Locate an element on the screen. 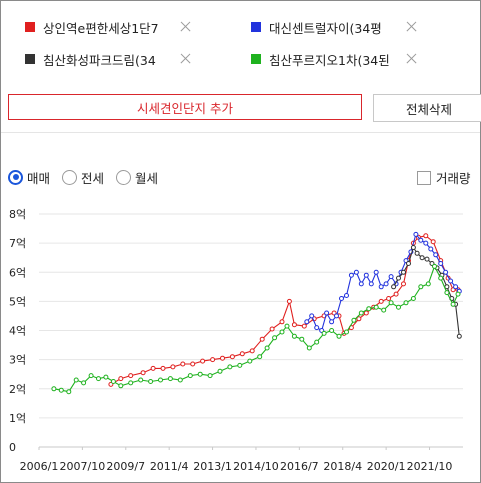  radio-jeonse: 전세 is located at coordinates (83, 177).